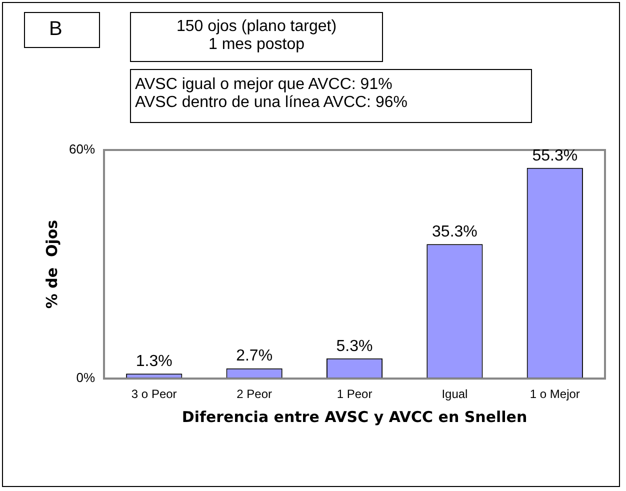 The width and height of the screenshot is (626, 491). Describe the element at coordinates (555, 394) in the screenshot. I see `x-tick-label: 1 o Mejor` at that location.